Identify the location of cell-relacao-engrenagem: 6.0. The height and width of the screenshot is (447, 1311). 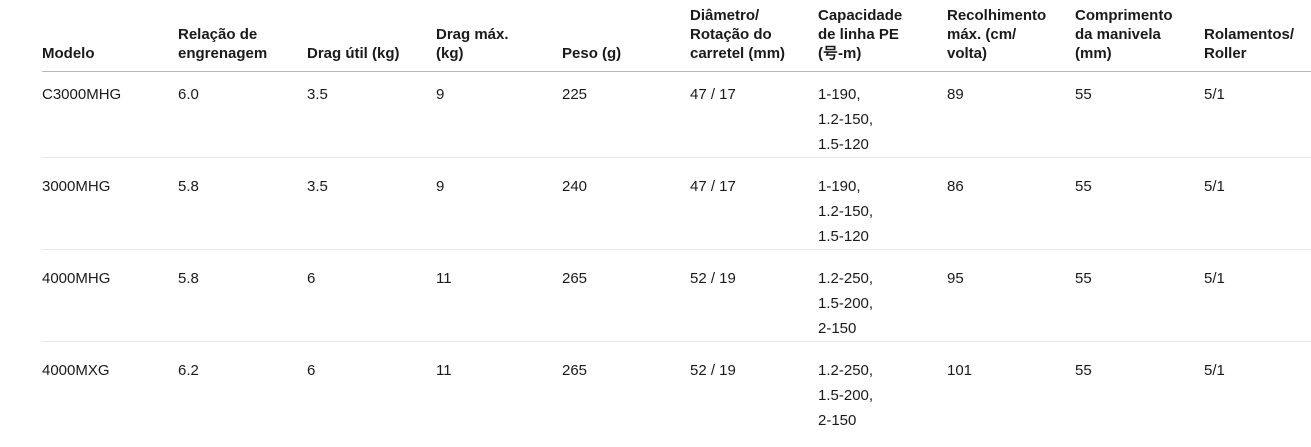
(242, 114).